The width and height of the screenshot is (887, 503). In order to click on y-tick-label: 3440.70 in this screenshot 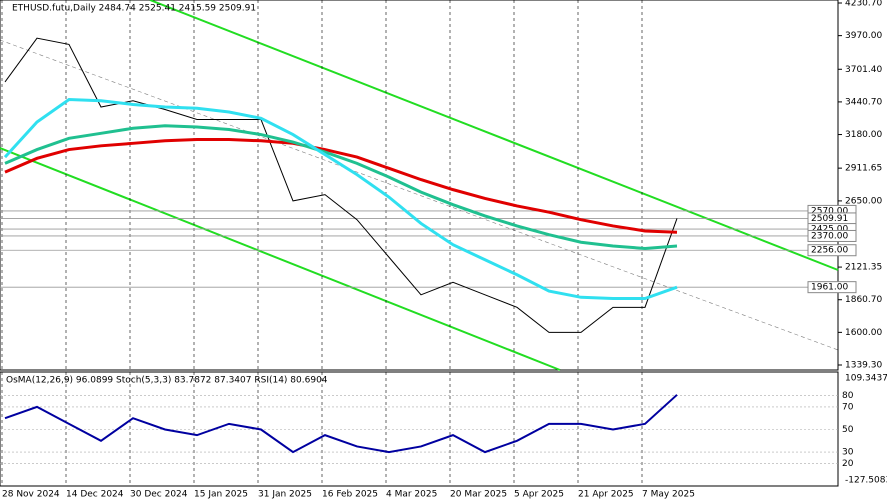, I will do `click(863, 102)`.